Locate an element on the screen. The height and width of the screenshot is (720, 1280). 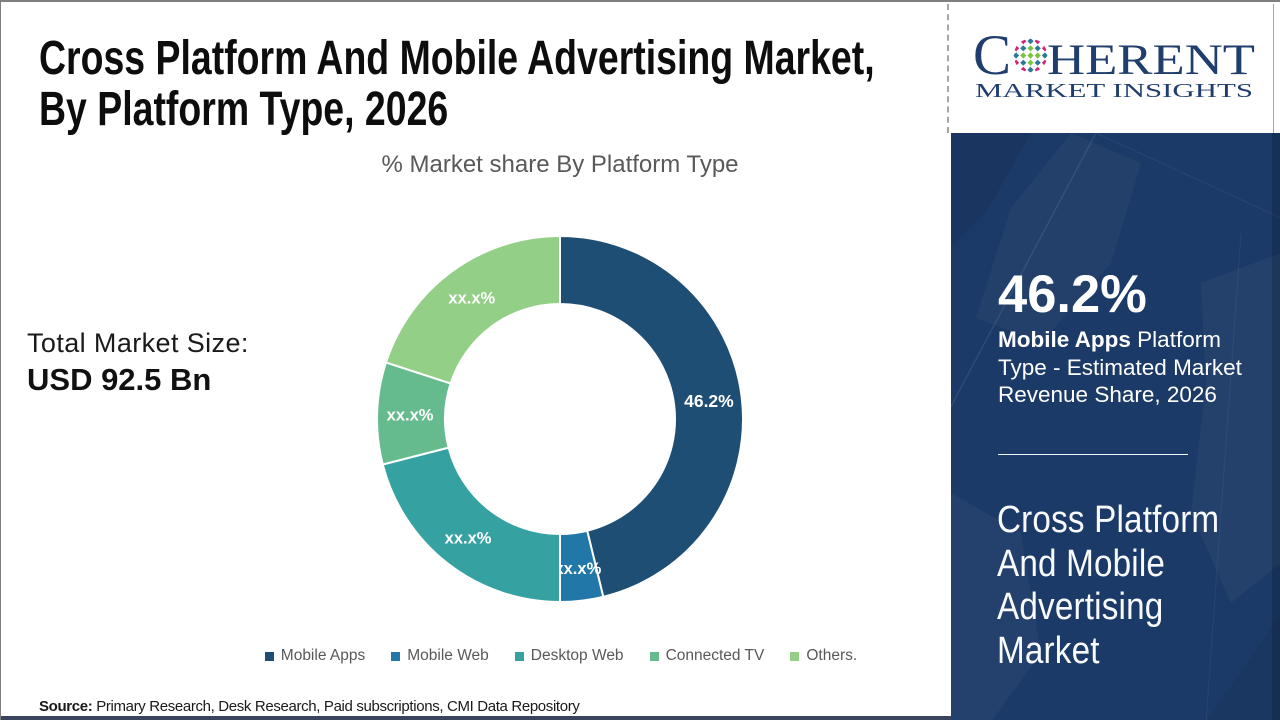
donut-chart: 46.2% xx.x% xx.x% xx.x% xx.x% is located at coordinates (560, 419).